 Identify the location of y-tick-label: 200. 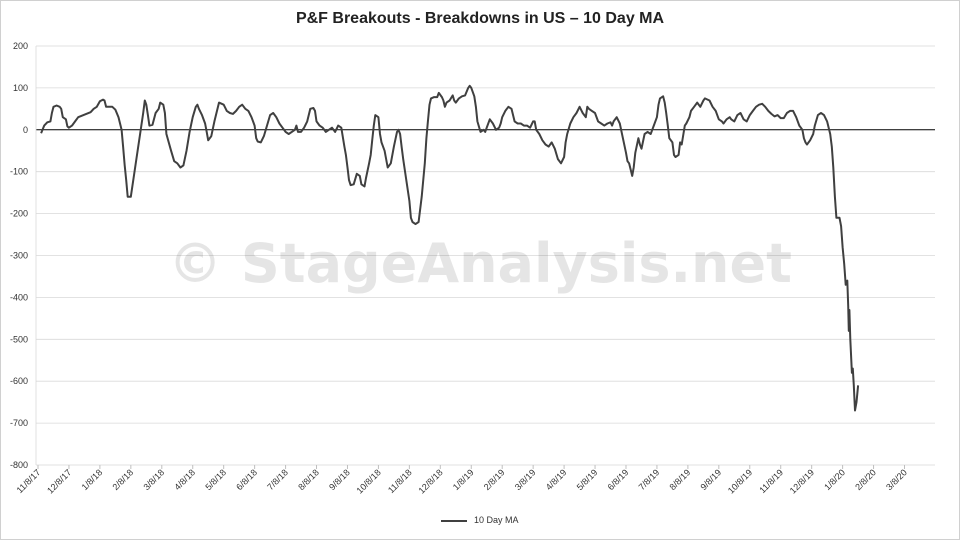
(20, 46).